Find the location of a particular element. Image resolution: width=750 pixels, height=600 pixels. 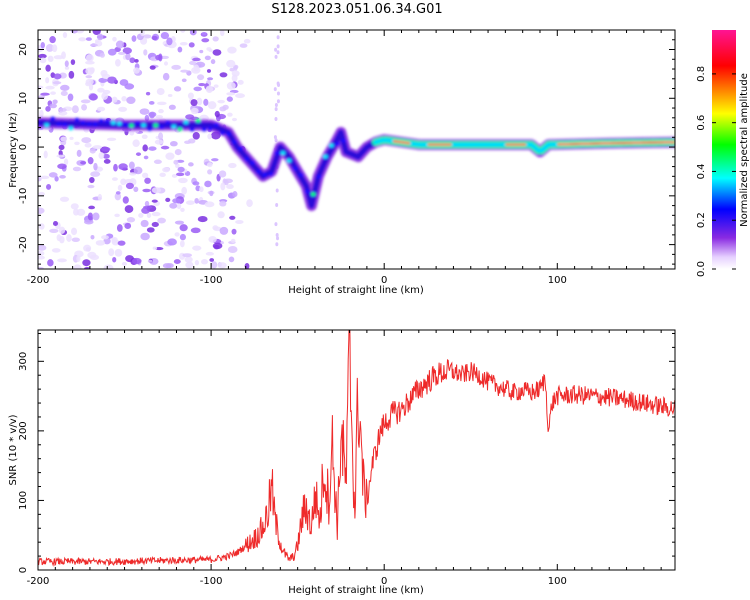

spectrogram-y-tick-label-4: 20 is located at coordinates (23, 49).